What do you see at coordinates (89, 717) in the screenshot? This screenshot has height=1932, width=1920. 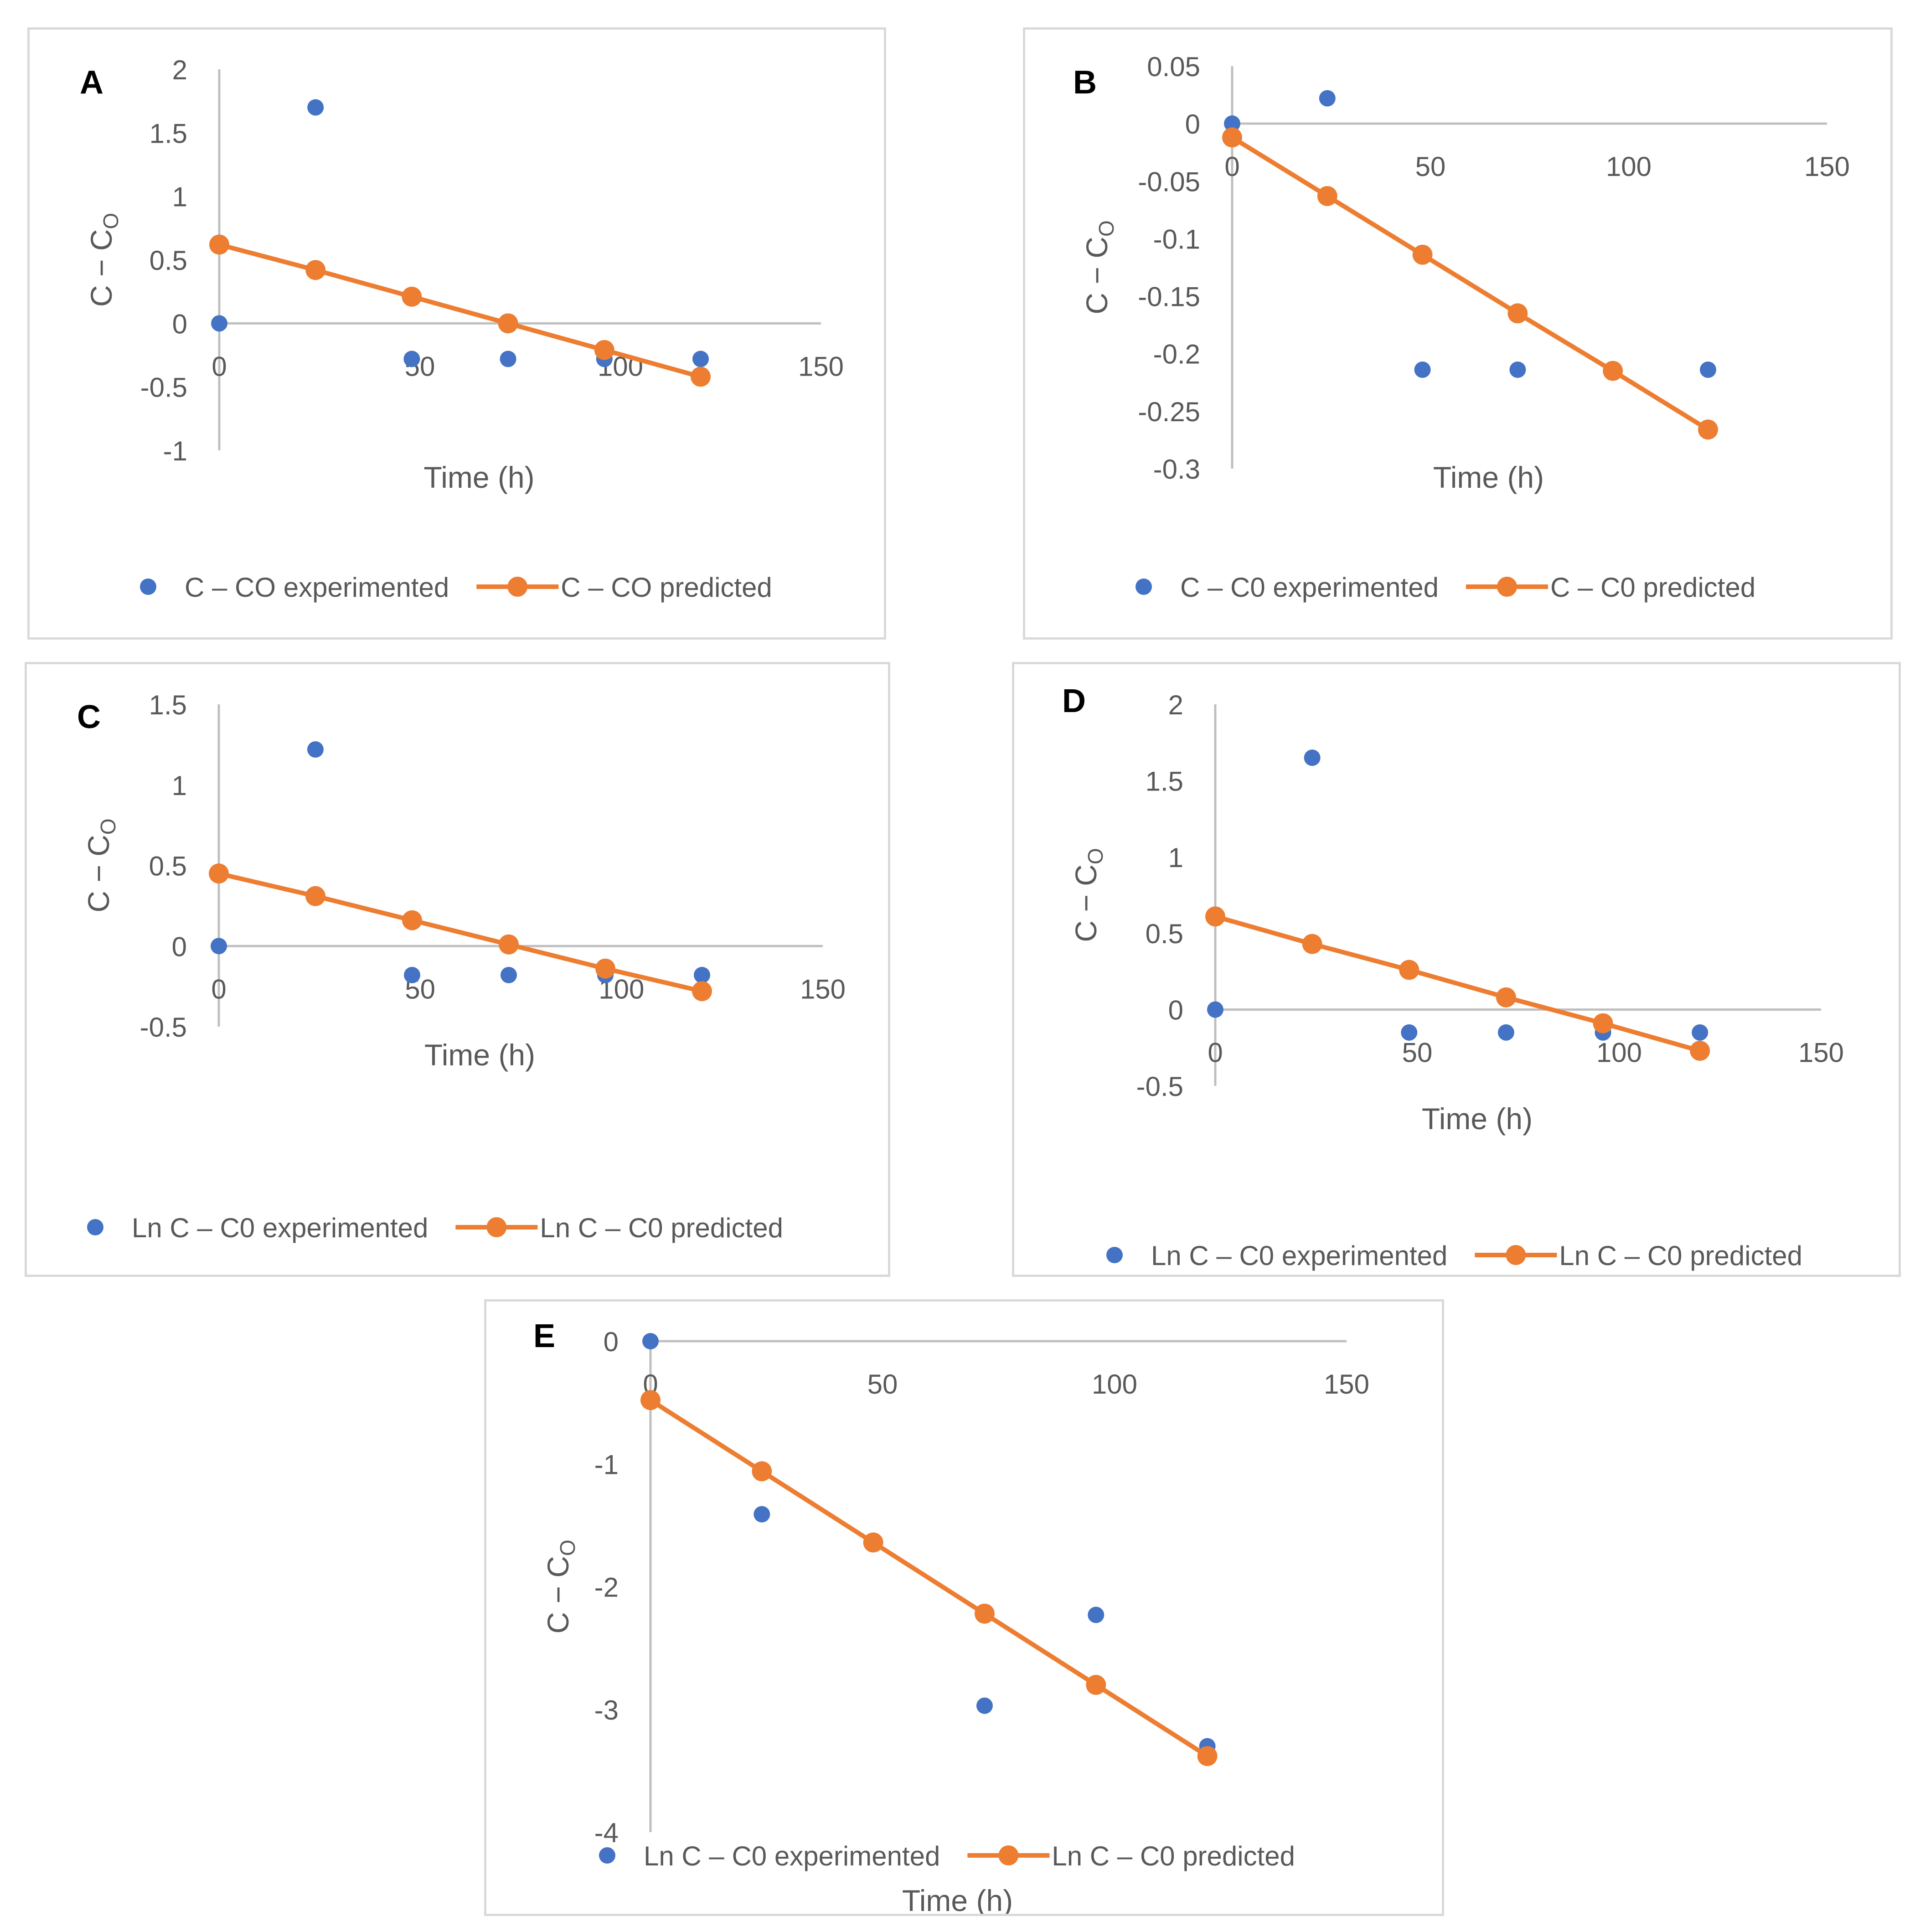 I see `panel-letter: C` at bounding box center [89, 717].